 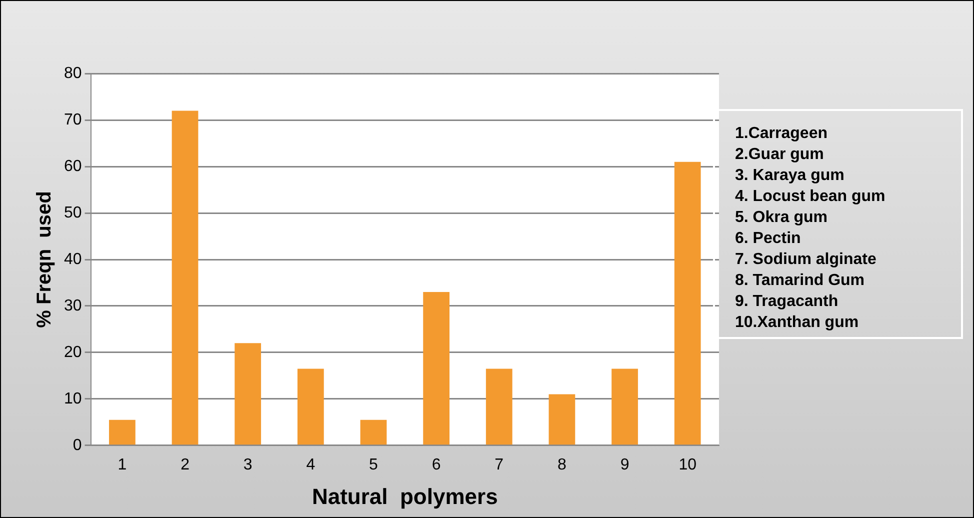 What do you see at coordinates (73, 259) in the screenshot?
I see `y-tick-label: 40` at bounding box center [73, 259].